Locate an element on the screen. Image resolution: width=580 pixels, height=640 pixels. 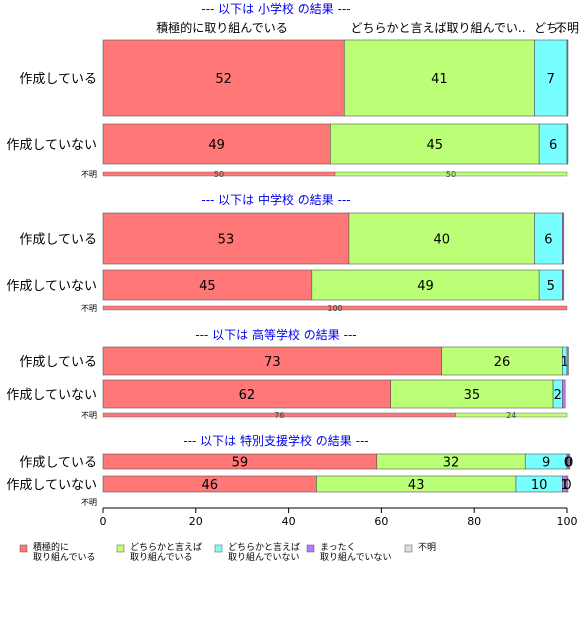
data-label: 76 is located at coordinates (279, 415).